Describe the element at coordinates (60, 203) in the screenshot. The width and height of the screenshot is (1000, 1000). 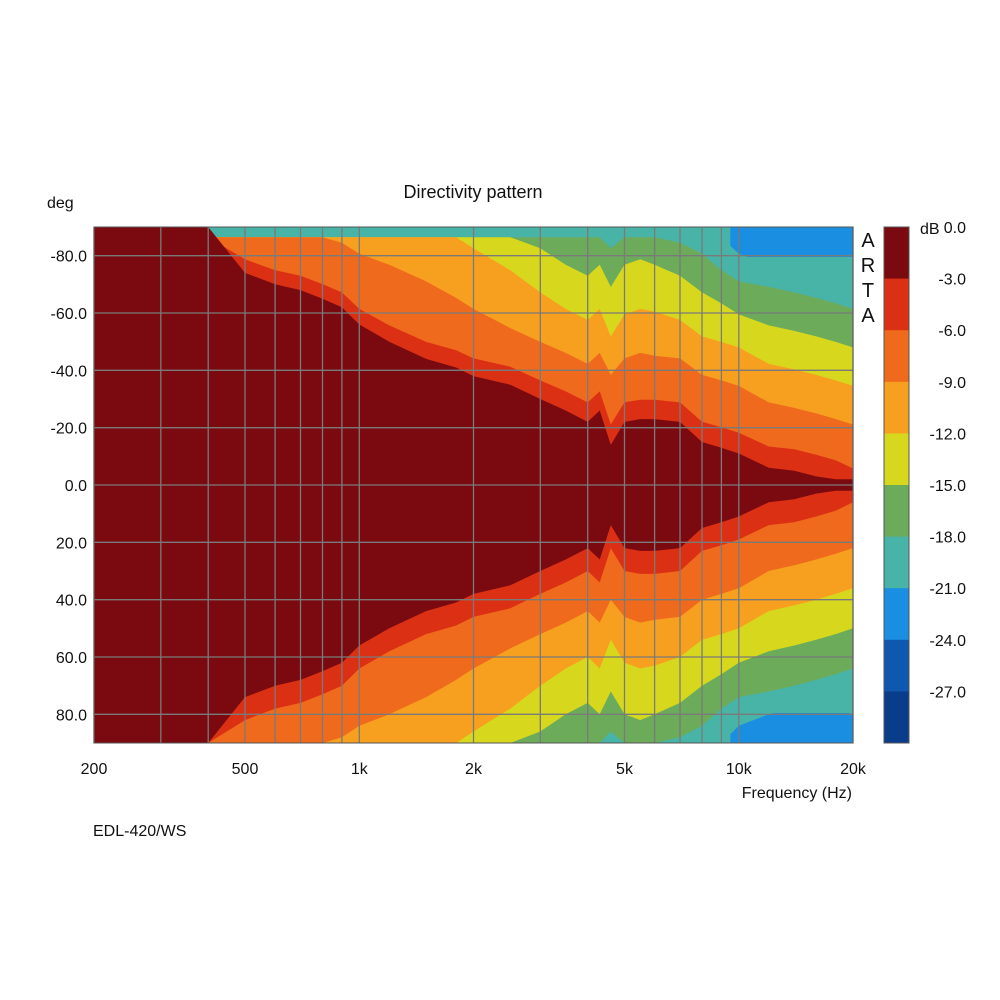
I see `y-axis-label: deg` at that location.